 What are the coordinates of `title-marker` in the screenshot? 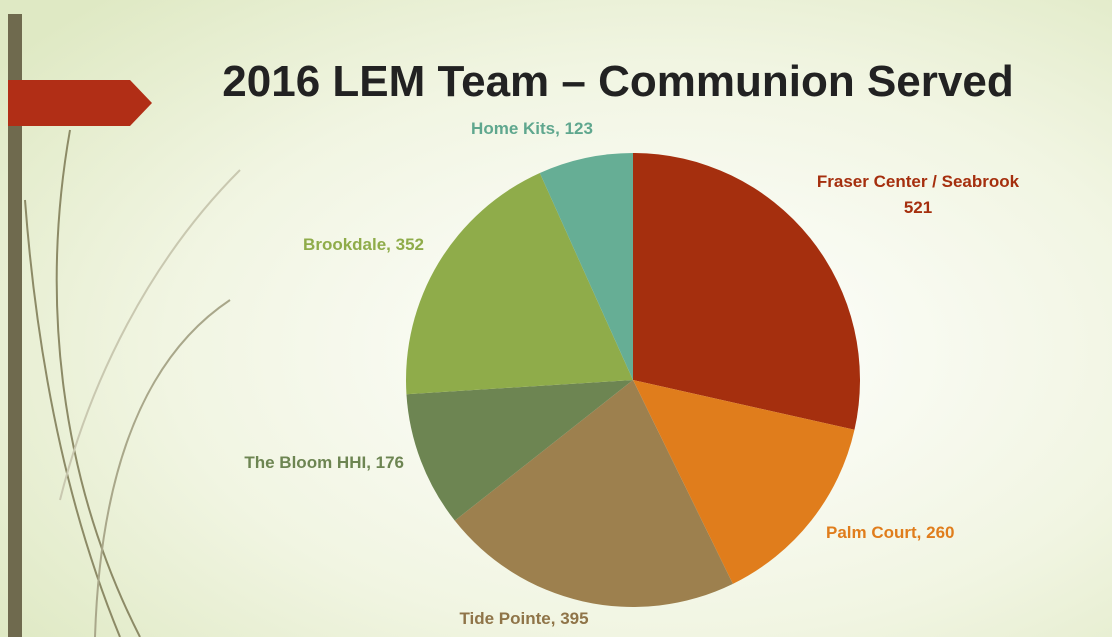 It's located at (80, 103).